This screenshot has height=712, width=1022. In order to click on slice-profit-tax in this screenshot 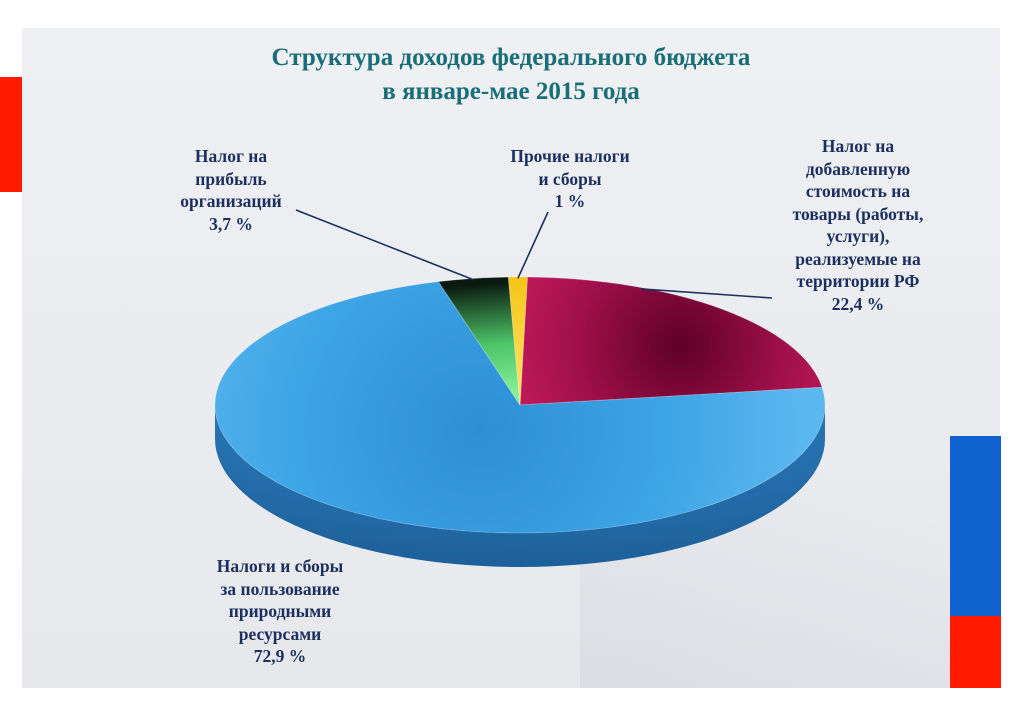, I will do `click(479, 341)`.